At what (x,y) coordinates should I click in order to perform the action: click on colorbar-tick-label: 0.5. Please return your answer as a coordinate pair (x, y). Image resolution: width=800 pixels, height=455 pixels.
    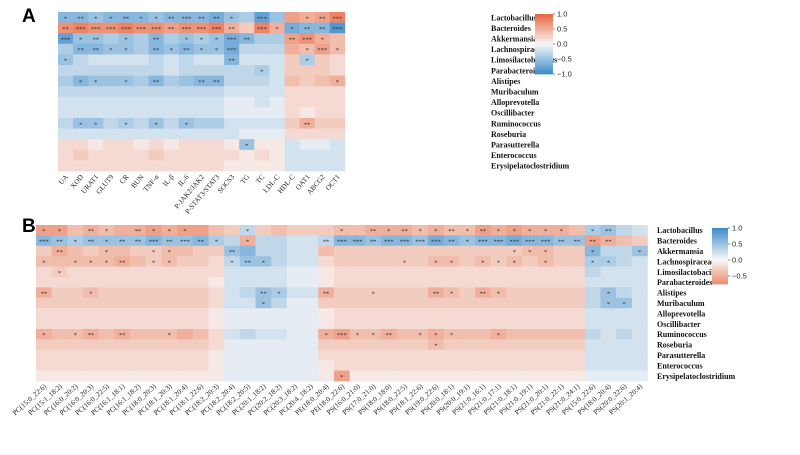
    Looking at the image, I should click on (737, 244).